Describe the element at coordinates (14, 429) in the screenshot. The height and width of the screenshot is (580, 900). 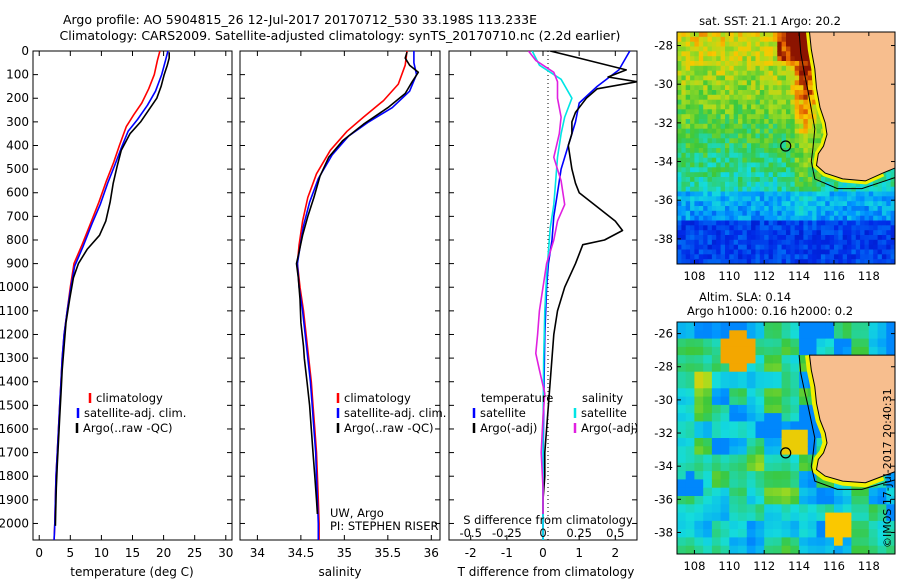
I see `depth-tick-label: 1600` at that location.